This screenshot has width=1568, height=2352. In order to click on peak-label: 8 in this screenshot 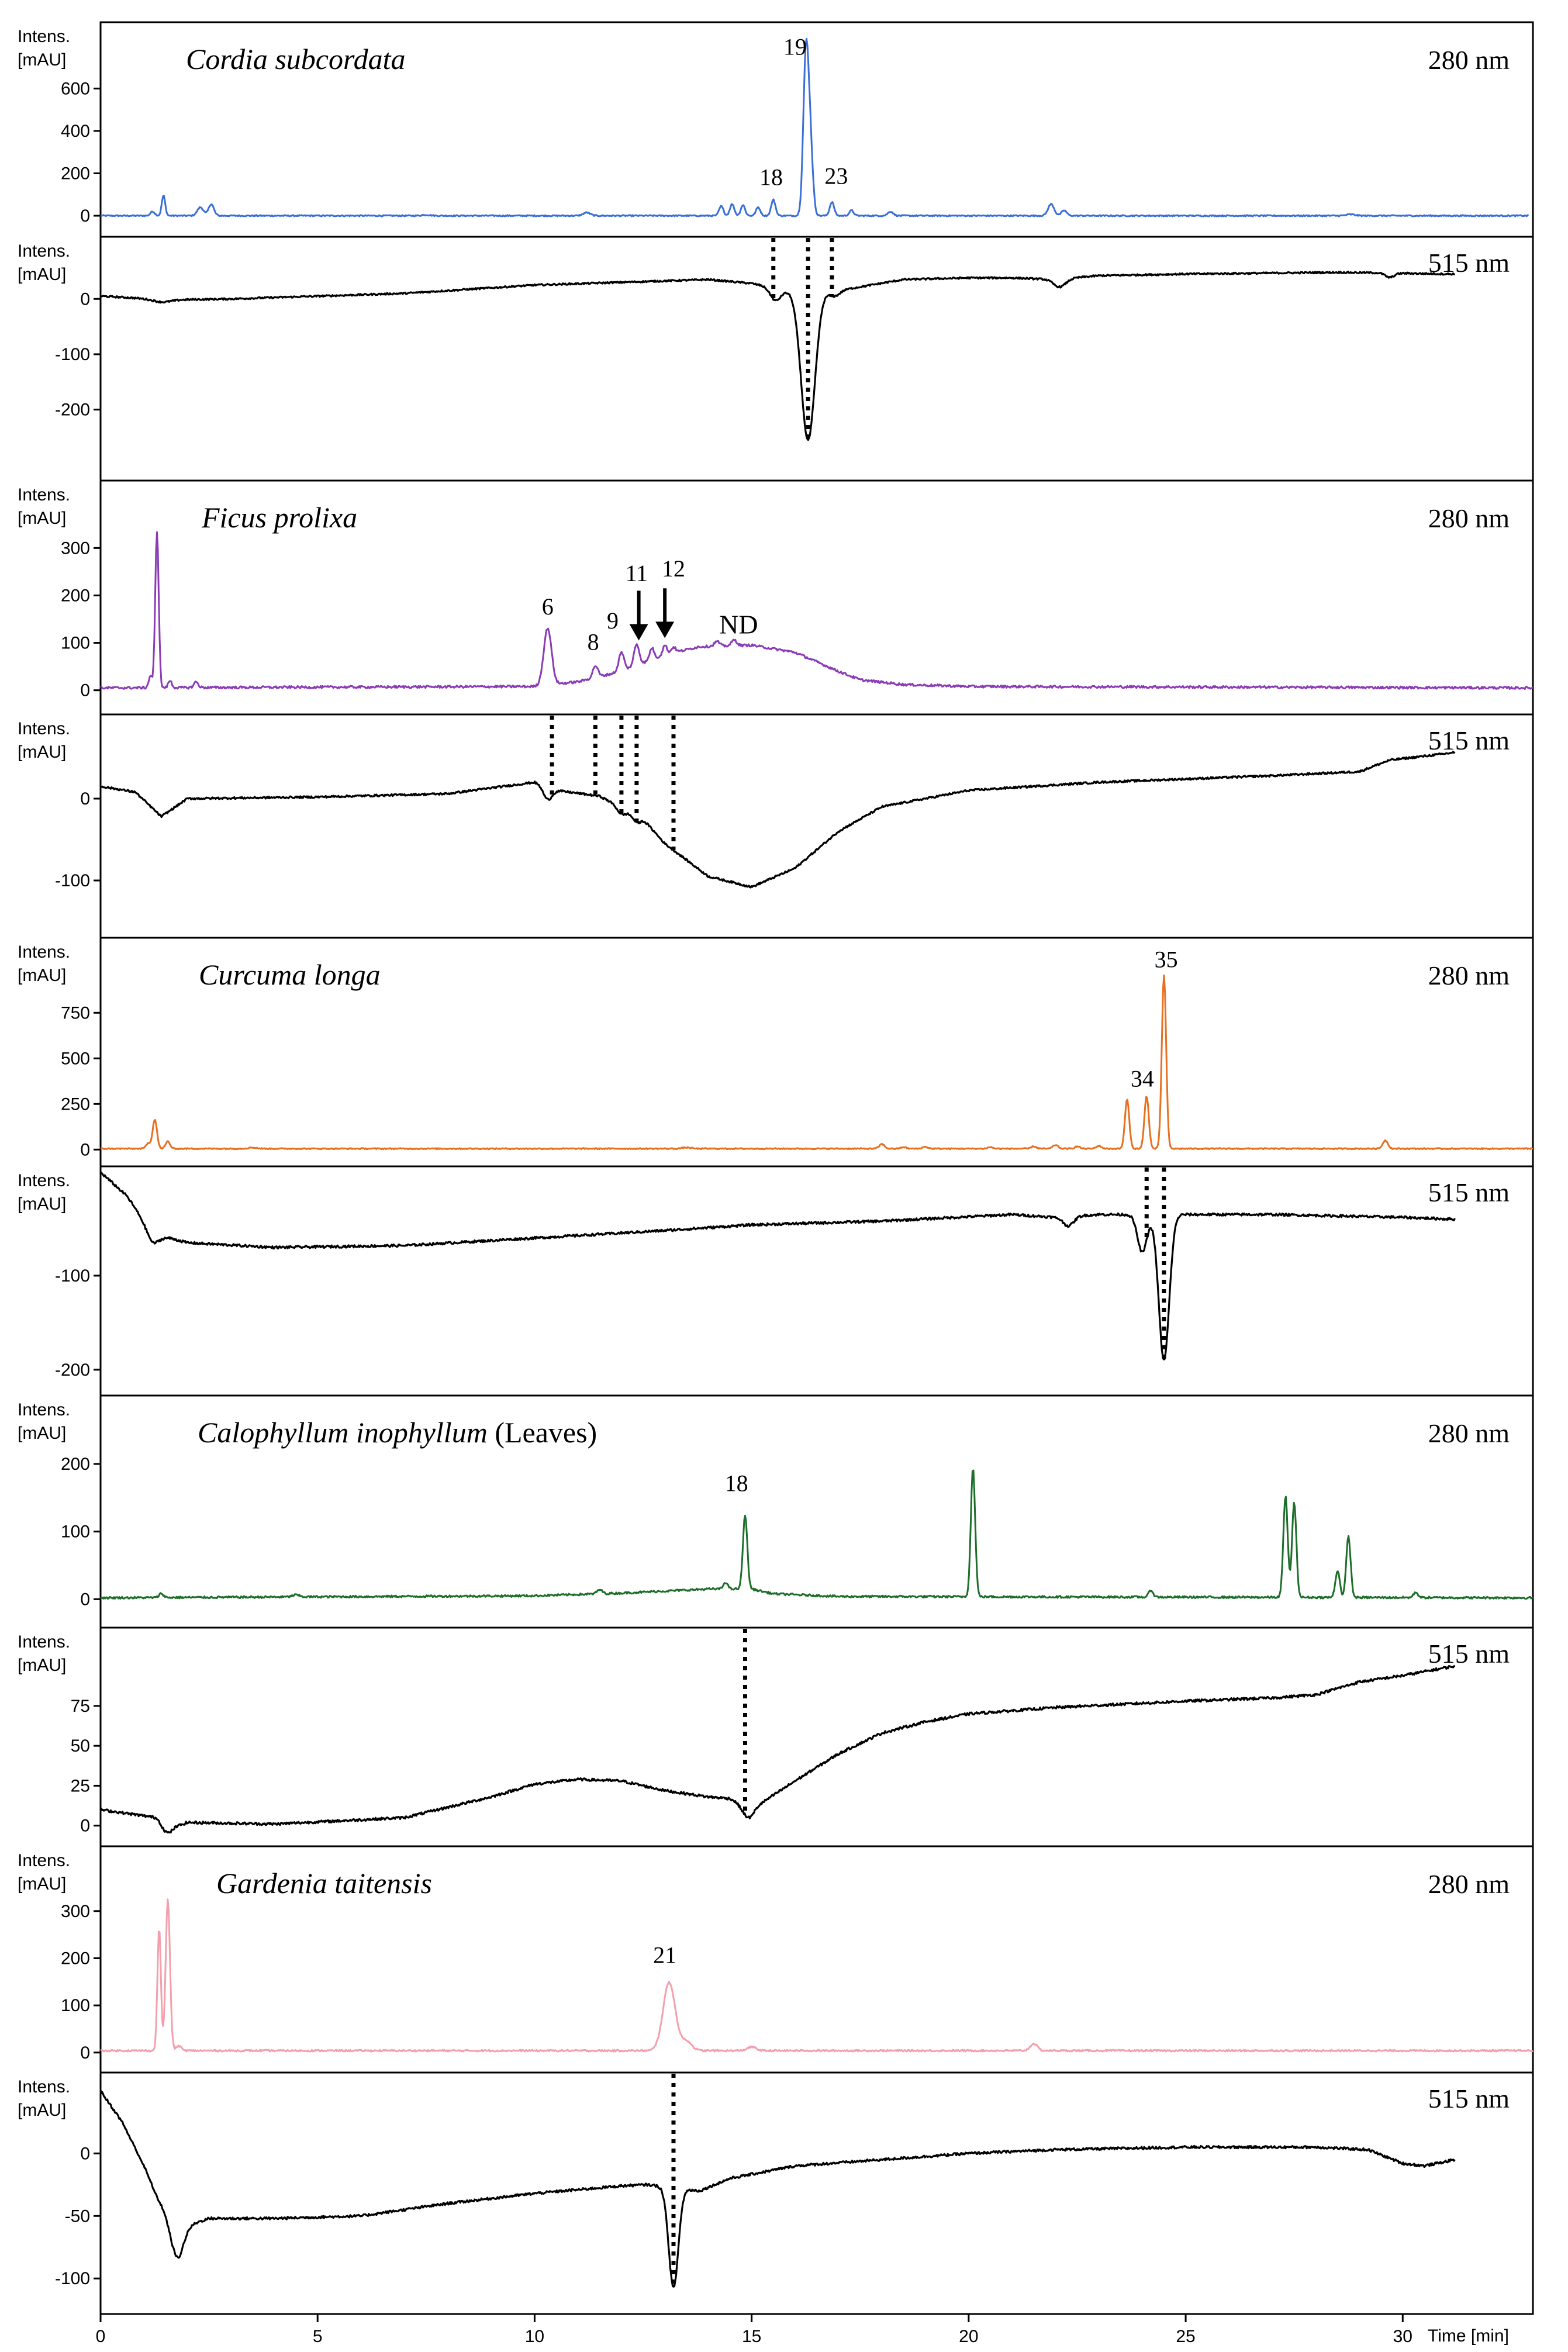, I will do `click(593, 642)`.